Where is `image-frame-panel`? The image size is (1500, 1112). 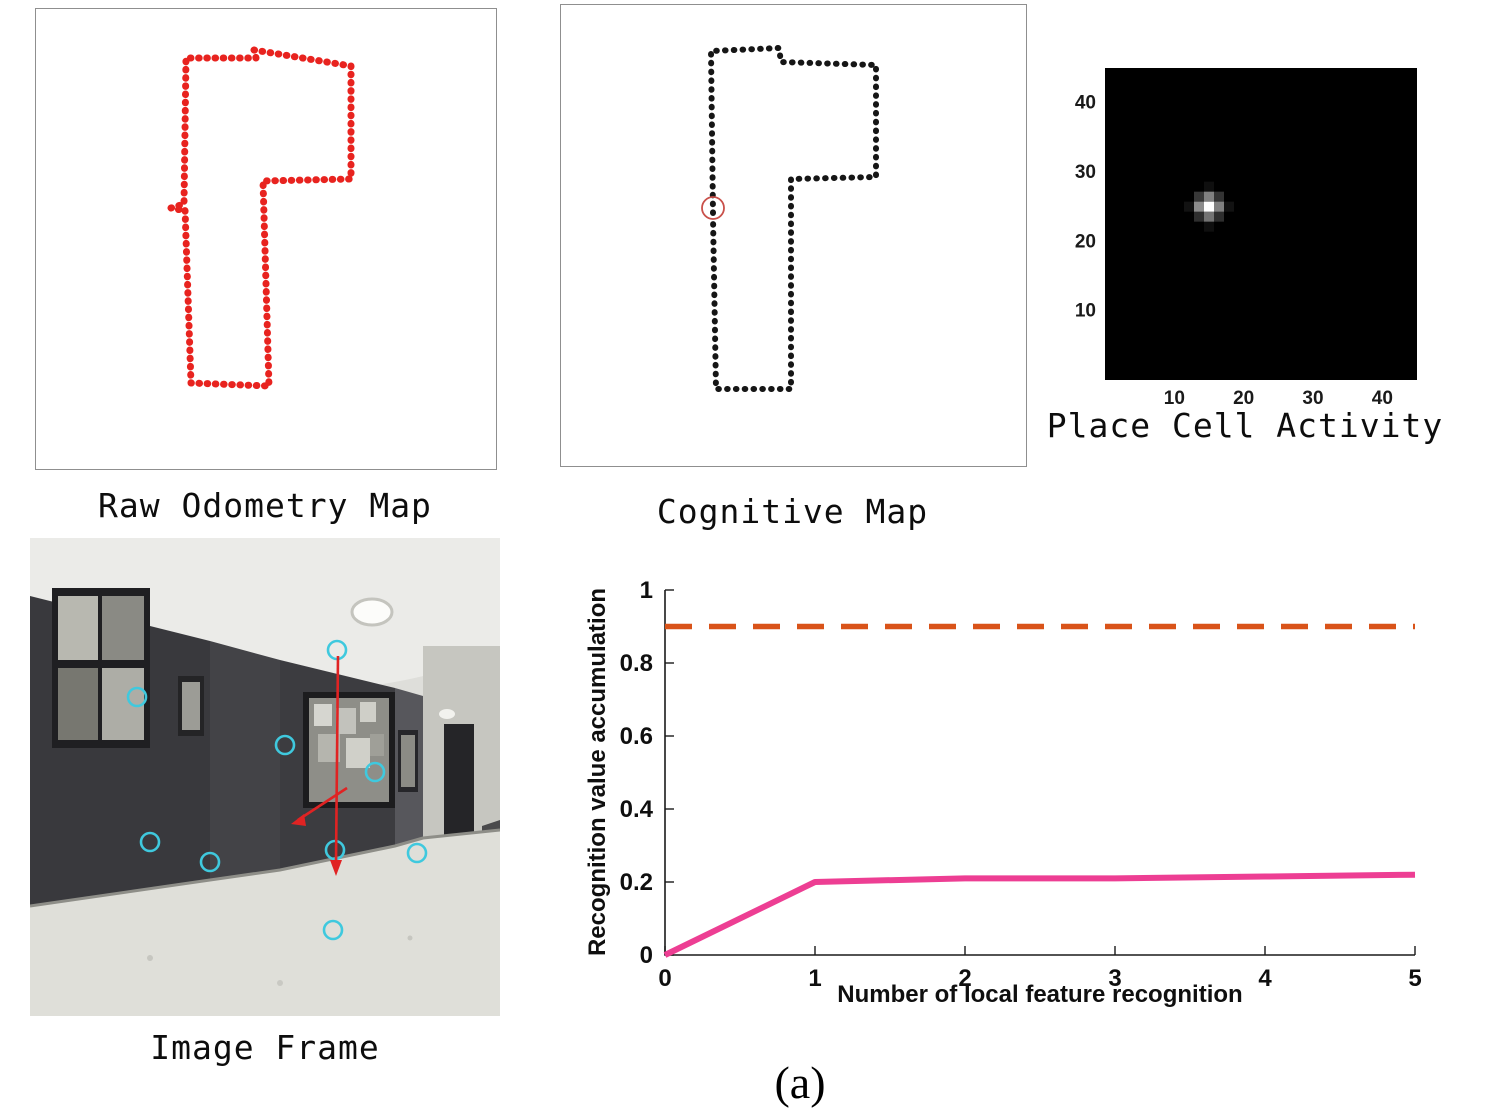
image-frame-panel is located at coordinates (265, 779).